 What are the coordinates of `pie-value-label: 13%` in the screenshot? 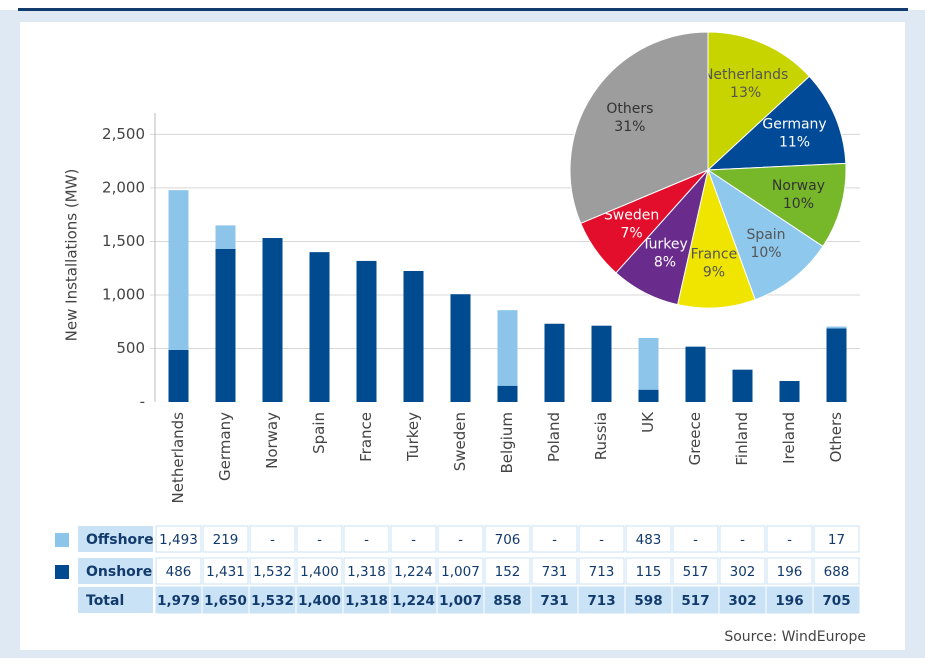 It's located at (745, 93).